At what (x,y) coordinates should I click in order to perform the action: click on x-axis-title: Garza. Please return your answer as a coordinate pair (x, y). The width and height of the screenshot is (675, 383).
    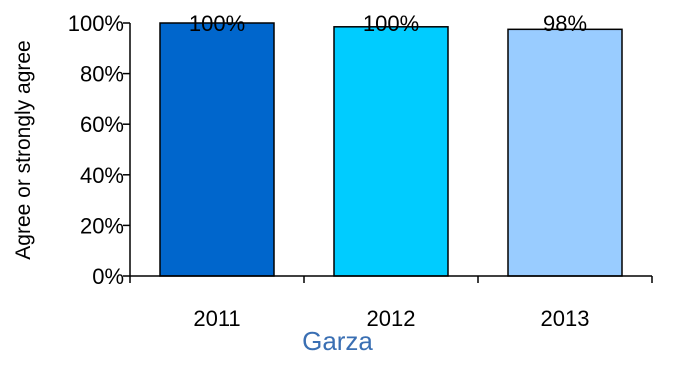
    Looking at the image, I should click on (337, 341).